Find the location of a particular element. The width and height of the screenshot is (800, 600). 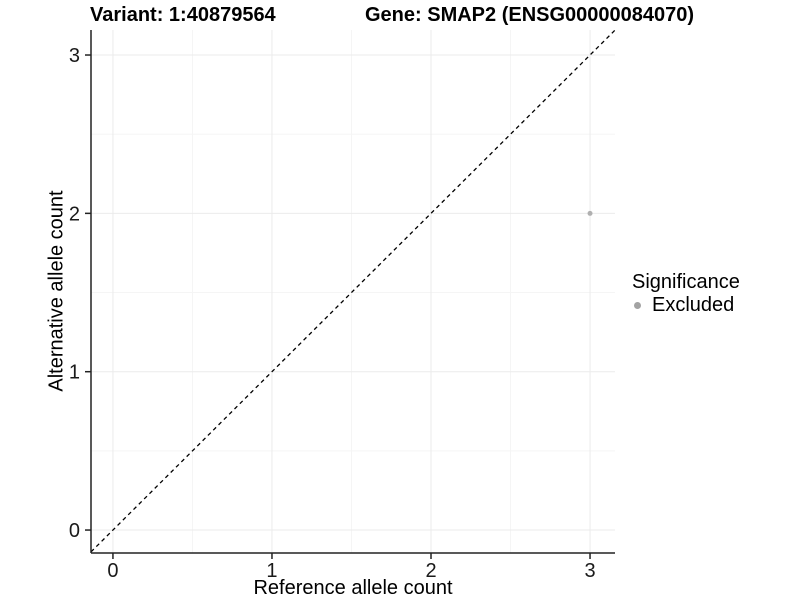

y-tick-label: 1 is located at coordinates (74, 373).